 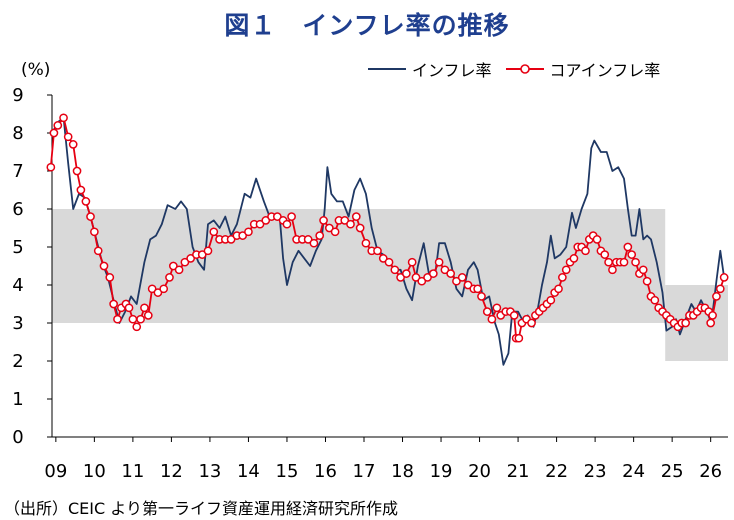 I want to click on x-tick-label-25: 25, so click(x=672, y=471).